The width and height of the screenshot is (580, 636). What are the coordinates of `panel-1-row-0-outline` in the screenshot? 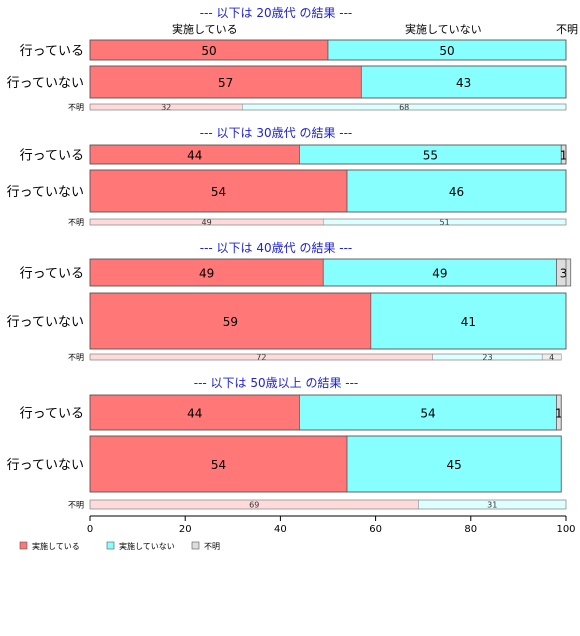 It's located at (328, 154).